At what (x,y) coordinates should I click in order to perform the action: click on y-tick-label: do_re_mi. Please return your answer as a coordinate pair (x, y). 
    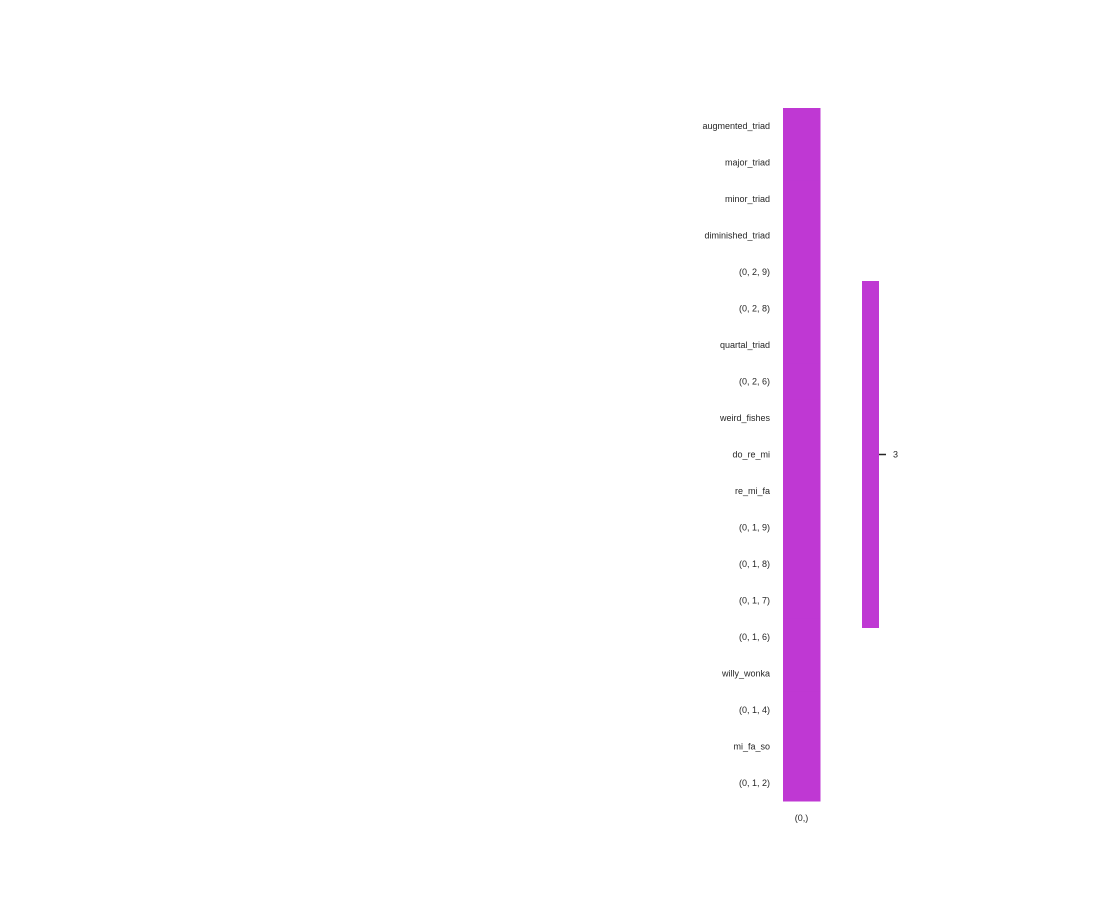
    Looking at the image, I should click on (751, 455).